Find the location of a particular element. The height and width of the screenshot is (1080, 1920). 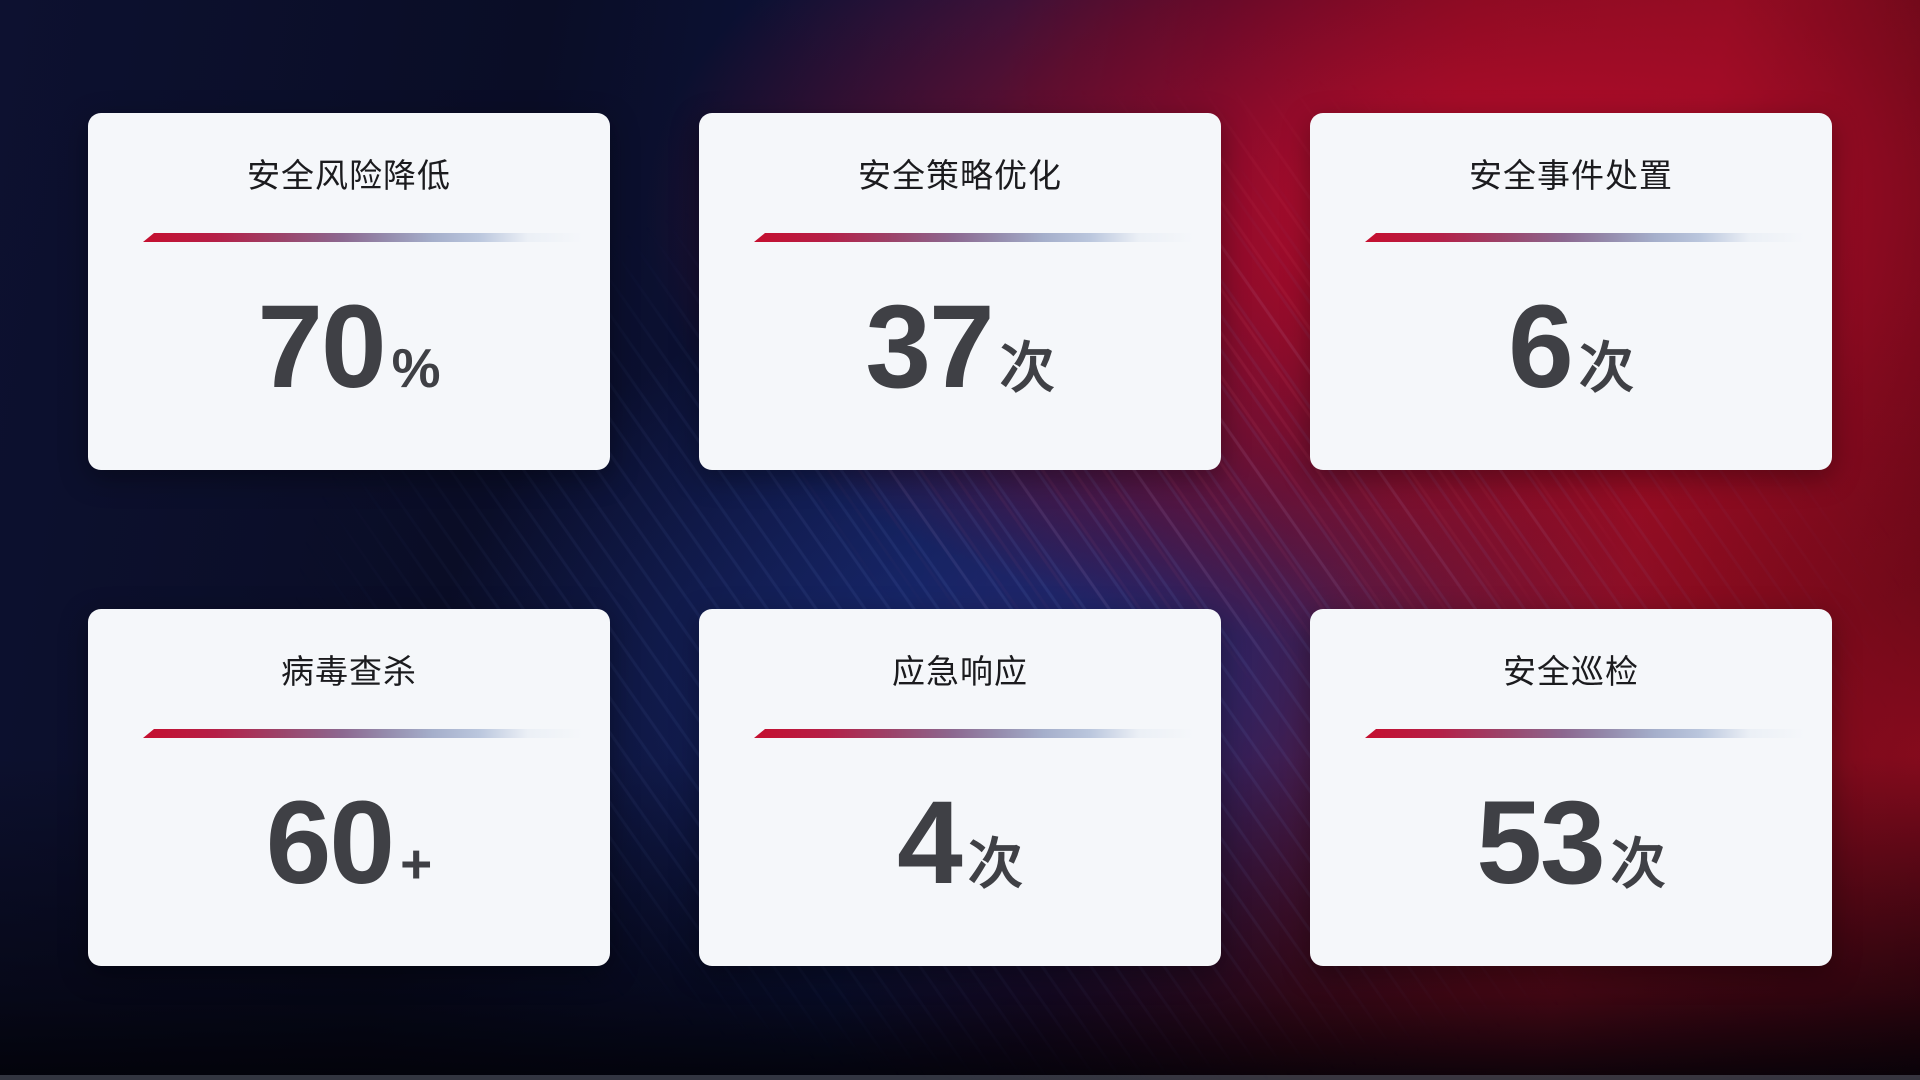

stat-card-security-inspection: 安全巡检 53 次 is located at coordinates (1571, 787).